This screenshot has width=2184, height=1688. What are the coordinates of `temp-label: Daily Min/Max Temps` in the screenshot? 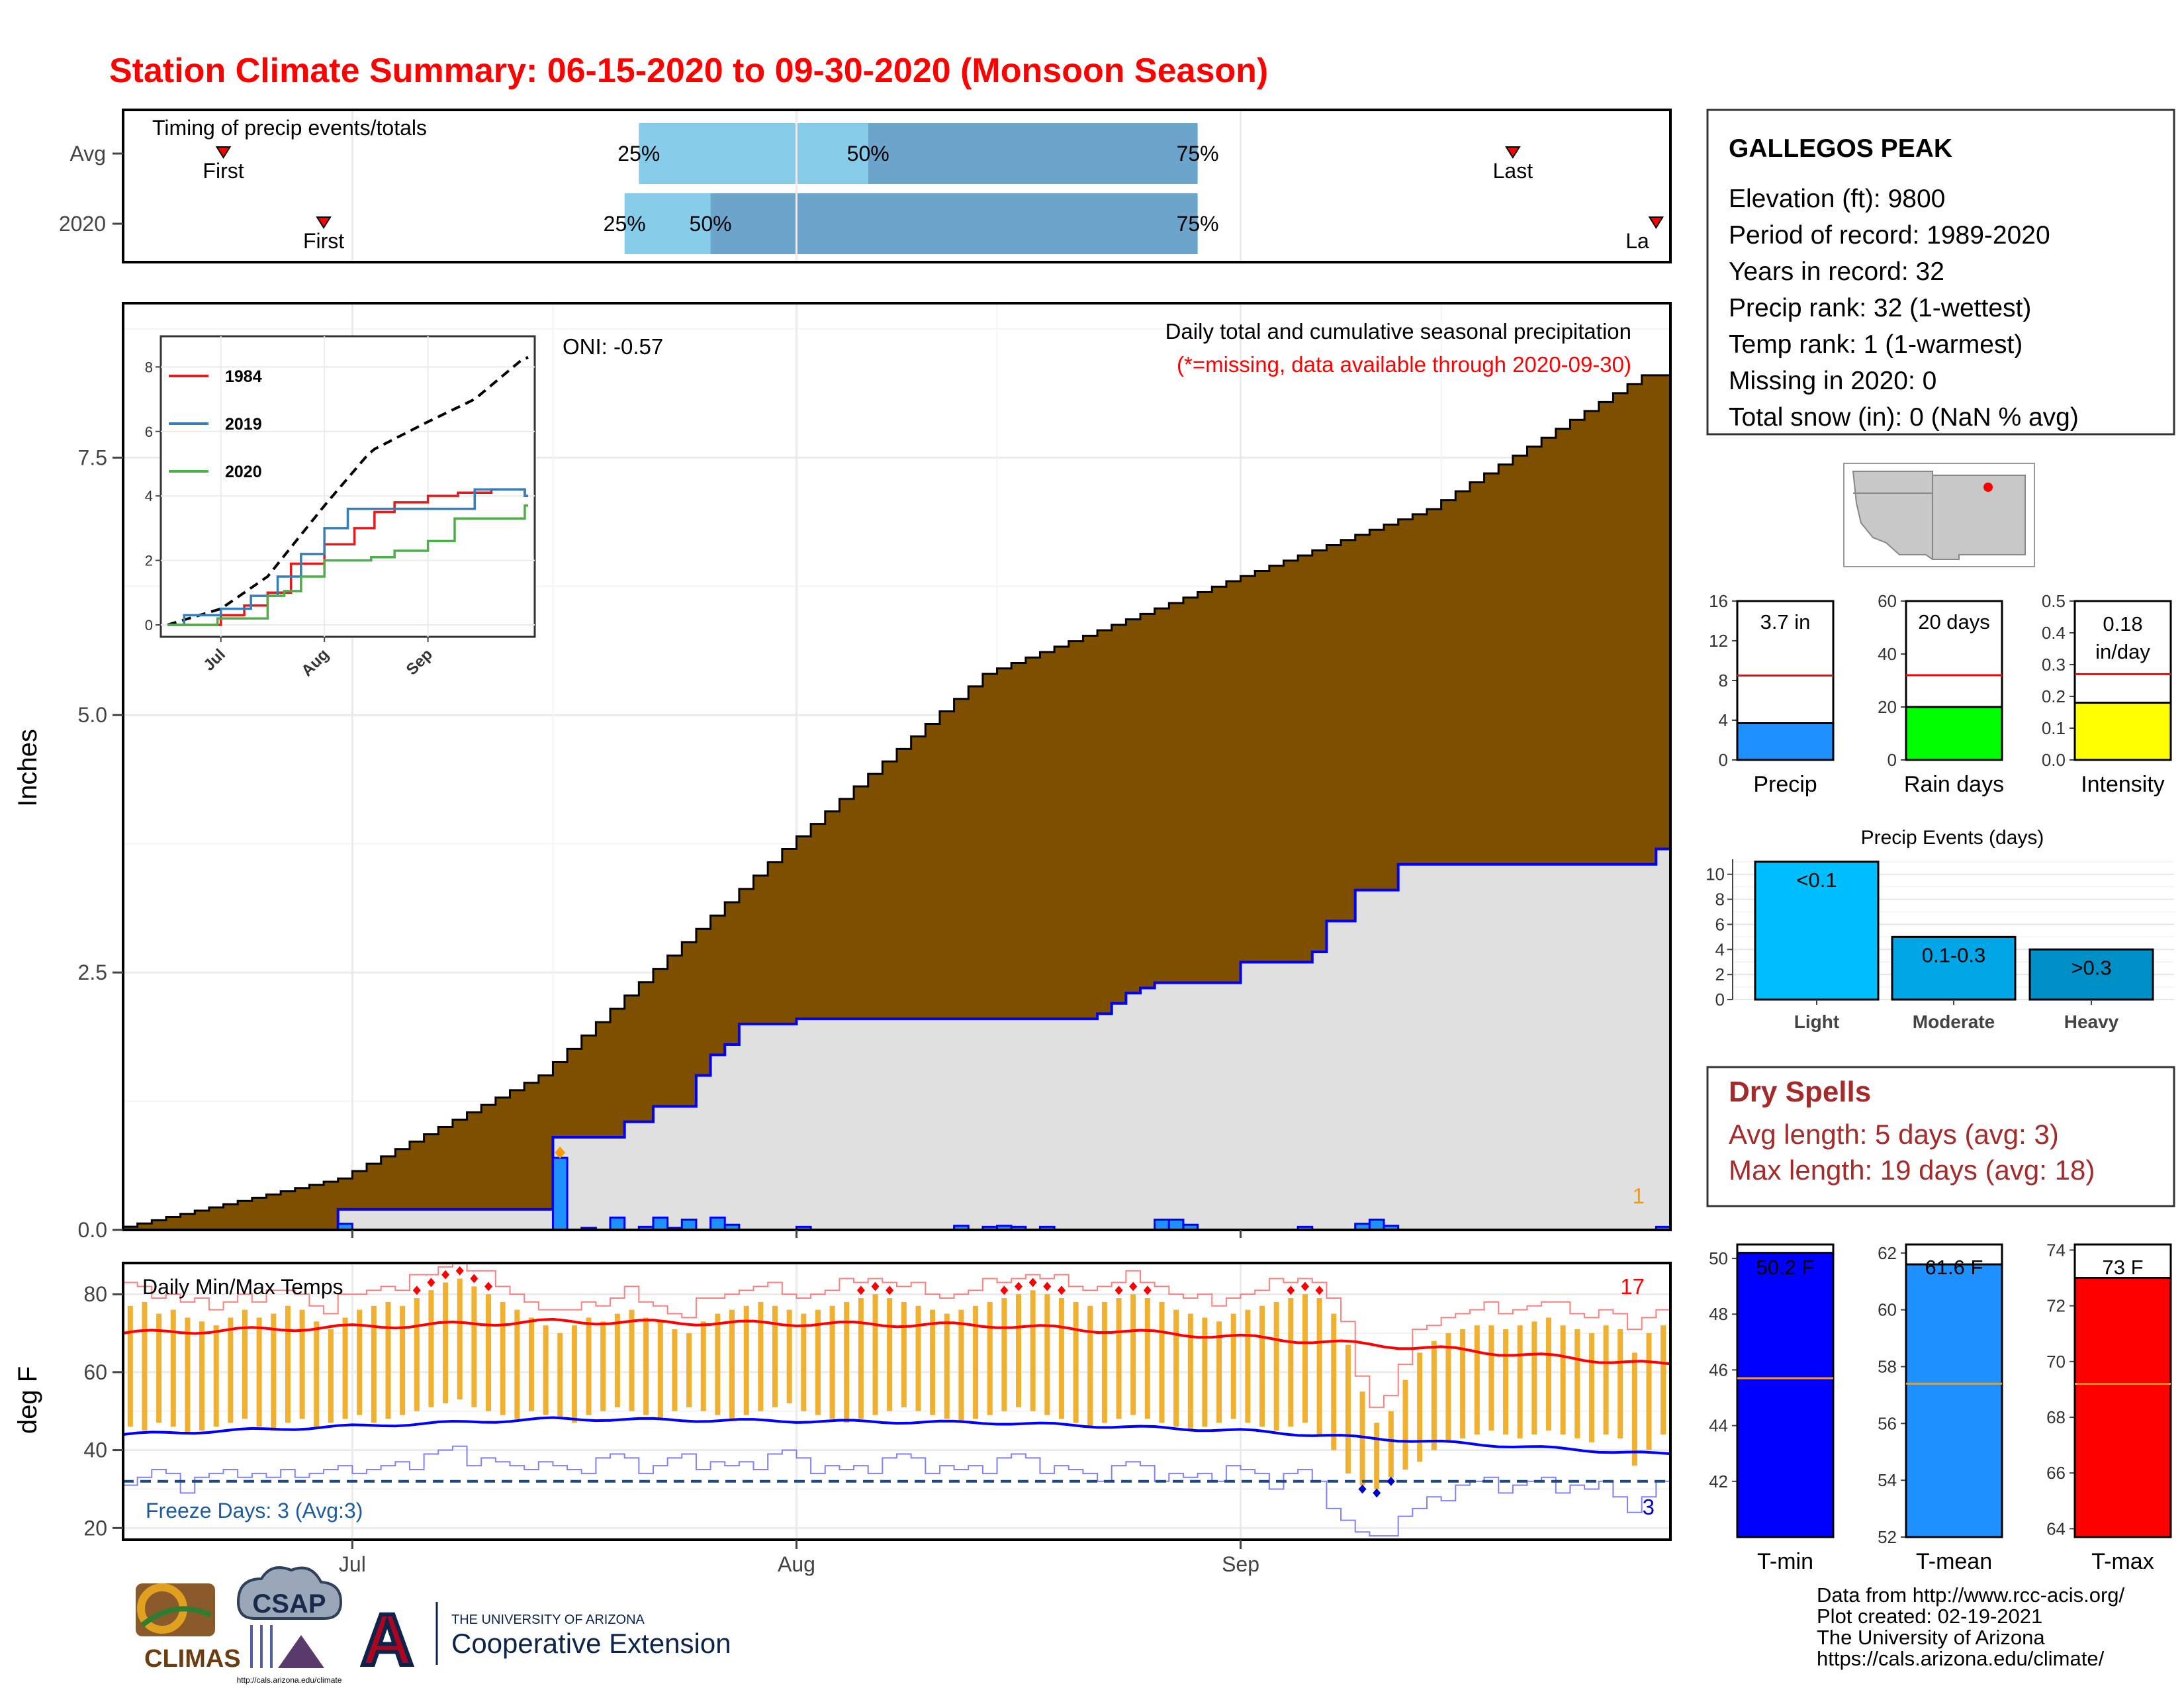 It's located at (242, 1287).